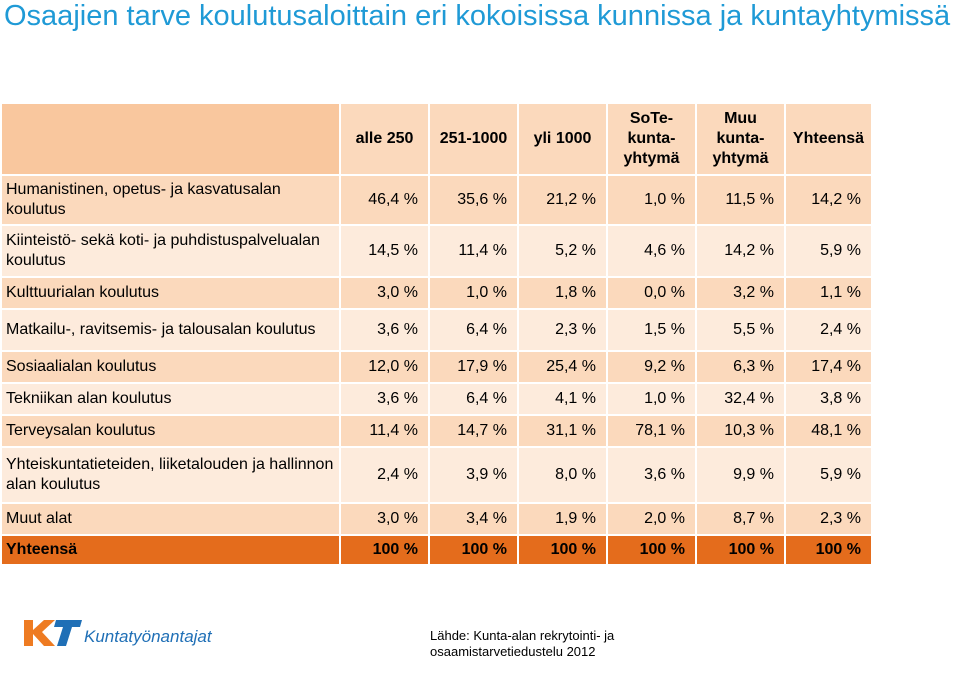 The image size is (960, 679). Describe the element at coordinates (651, 431) in the screenshot. I see `value-cell: 78,1 %` at that location.